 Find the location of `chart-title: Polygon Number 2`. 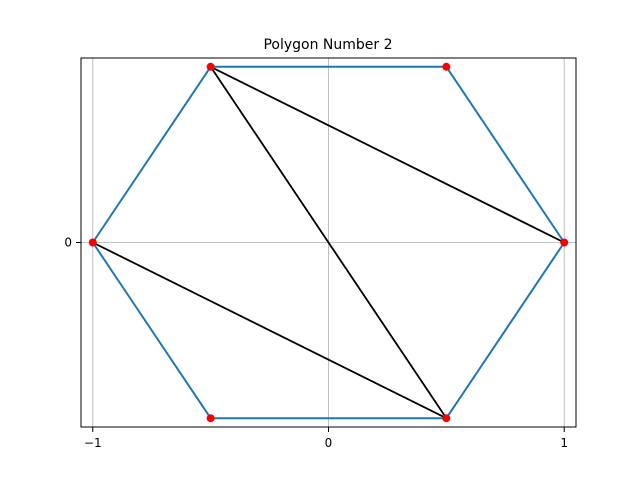

chart-title: Polygon Number 2 is located at coordinates (327, 45).